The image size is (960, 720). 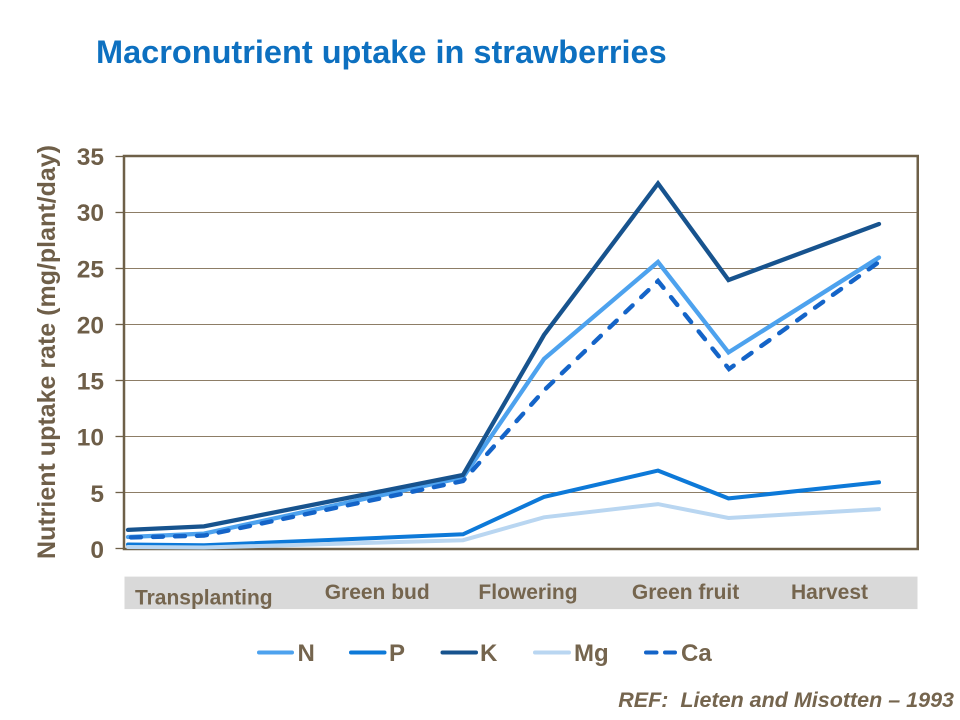 I want to click on svg-text: 20, so click(x=90, y=325).